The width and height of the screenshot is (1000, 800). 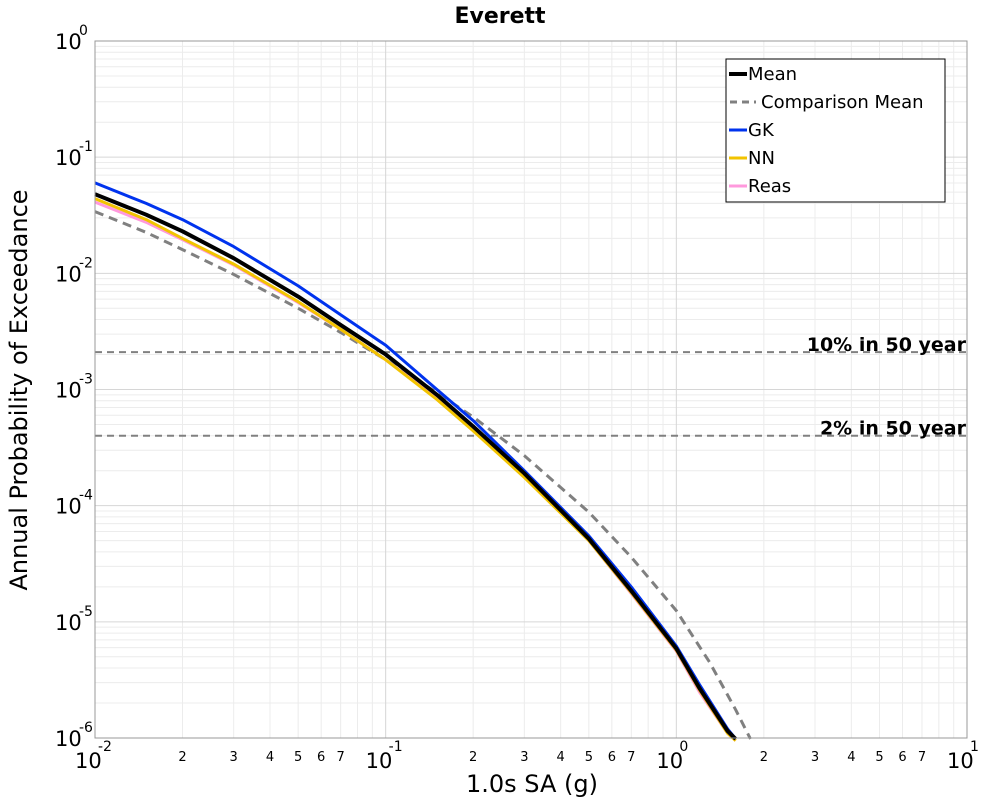 I want to click on x-major-tick-exponent: -2, so click(x=105, y=747).